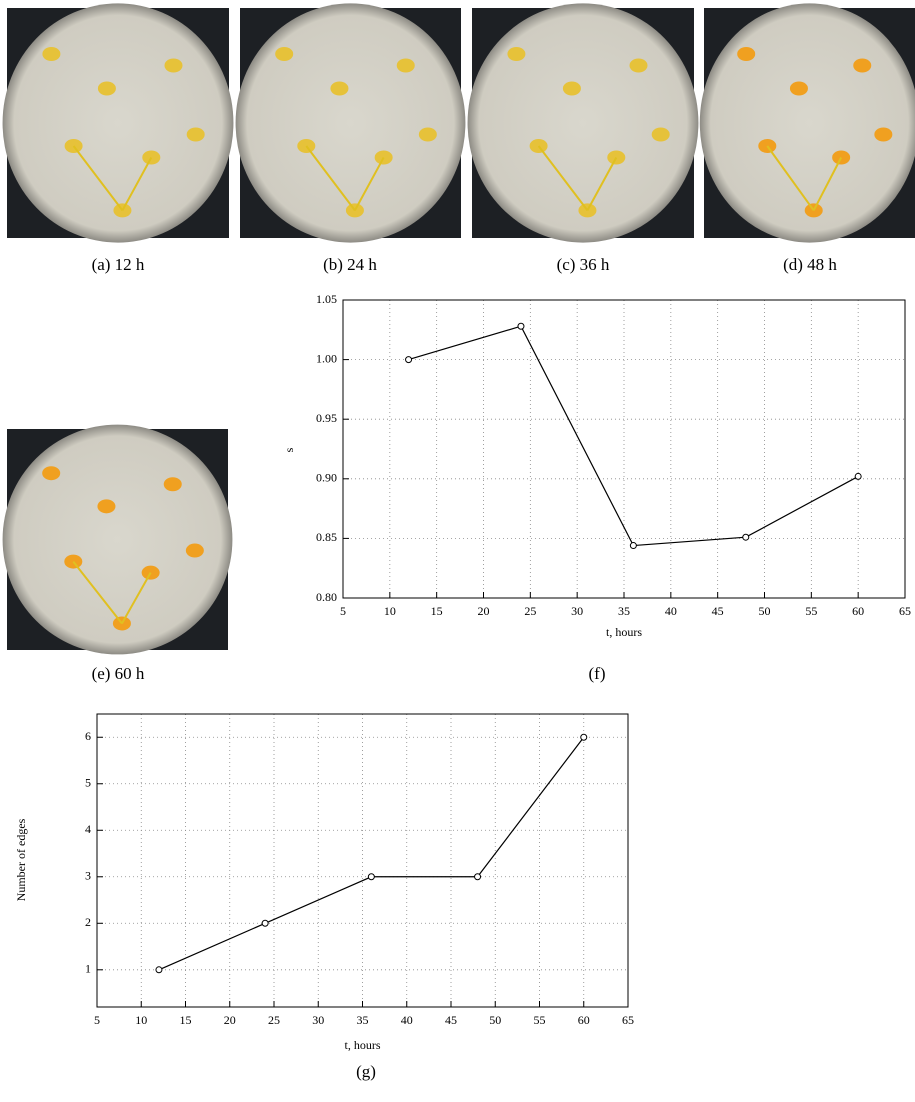  I want to click on chart-caption: (g), so click(366, 1071).